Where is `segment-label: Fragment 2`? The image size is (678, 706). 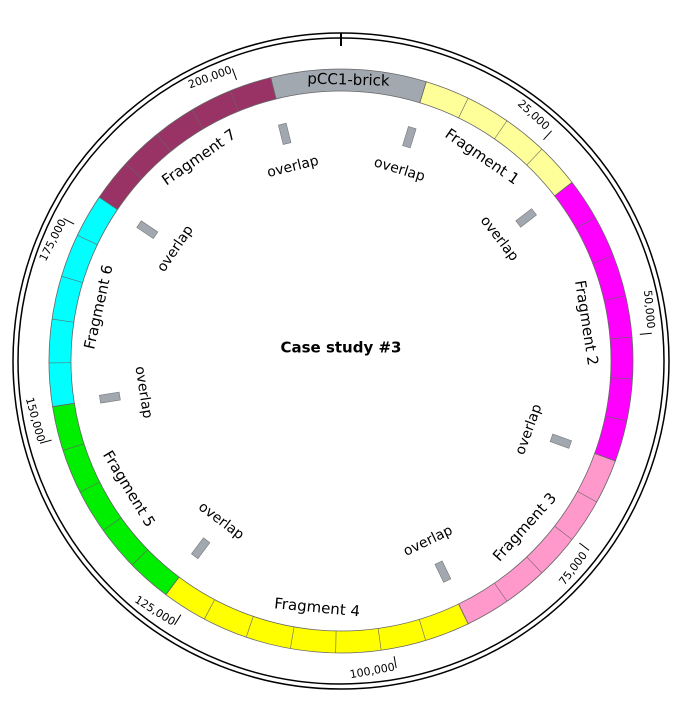
segment-label: Fragment 2 is located at coordinates (586, 323).